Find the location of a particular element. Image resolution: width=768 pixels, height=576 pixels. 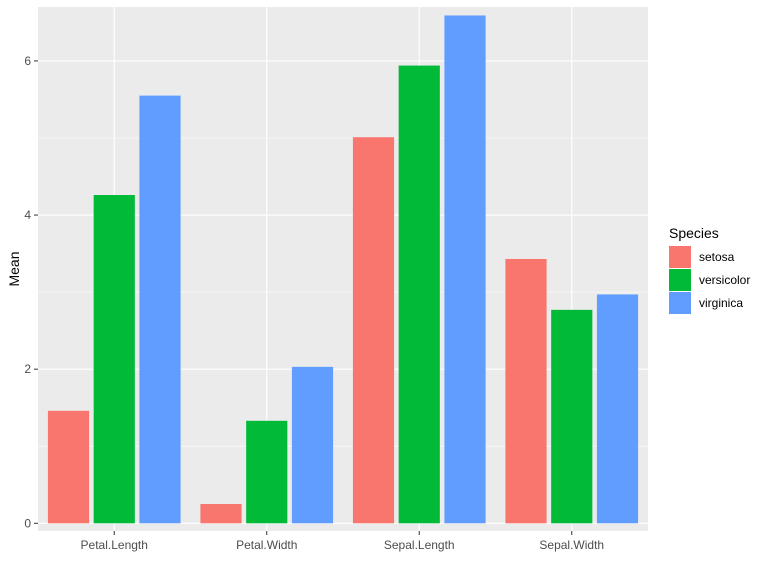

x-tick-label: Petal.Length is located at coordinates (114, 545).